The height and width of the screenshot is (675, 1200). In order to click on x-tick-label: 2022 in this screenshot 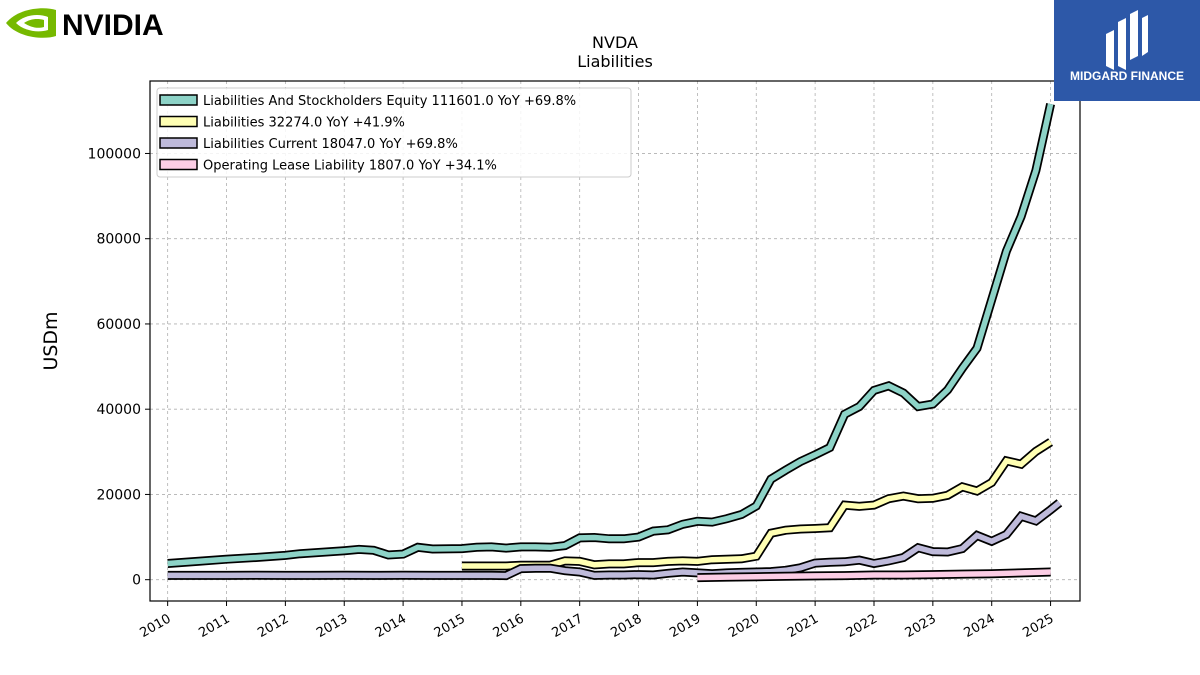, I will do `click(862, 626)`.